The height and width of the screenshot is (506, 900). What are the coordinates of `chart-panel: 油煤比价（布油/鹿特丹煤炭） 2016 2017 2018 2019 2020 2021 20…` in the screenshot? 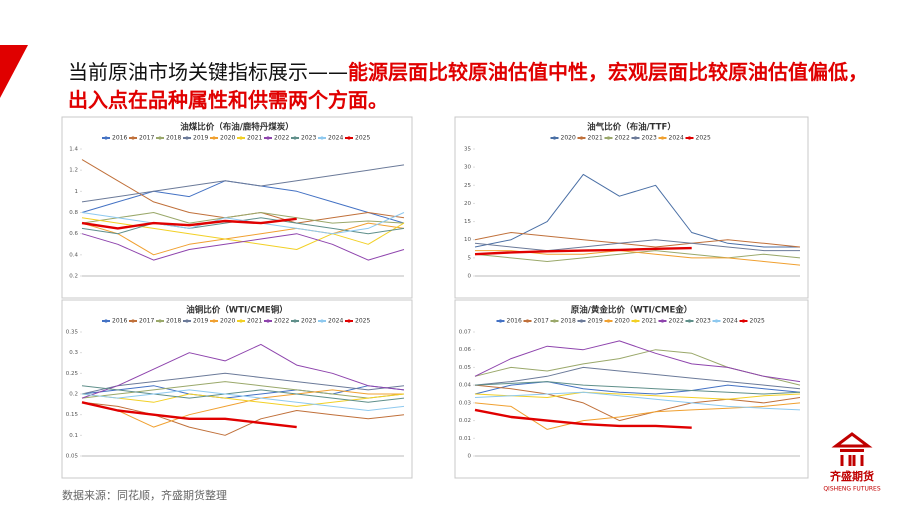 It's located at (237, 207).